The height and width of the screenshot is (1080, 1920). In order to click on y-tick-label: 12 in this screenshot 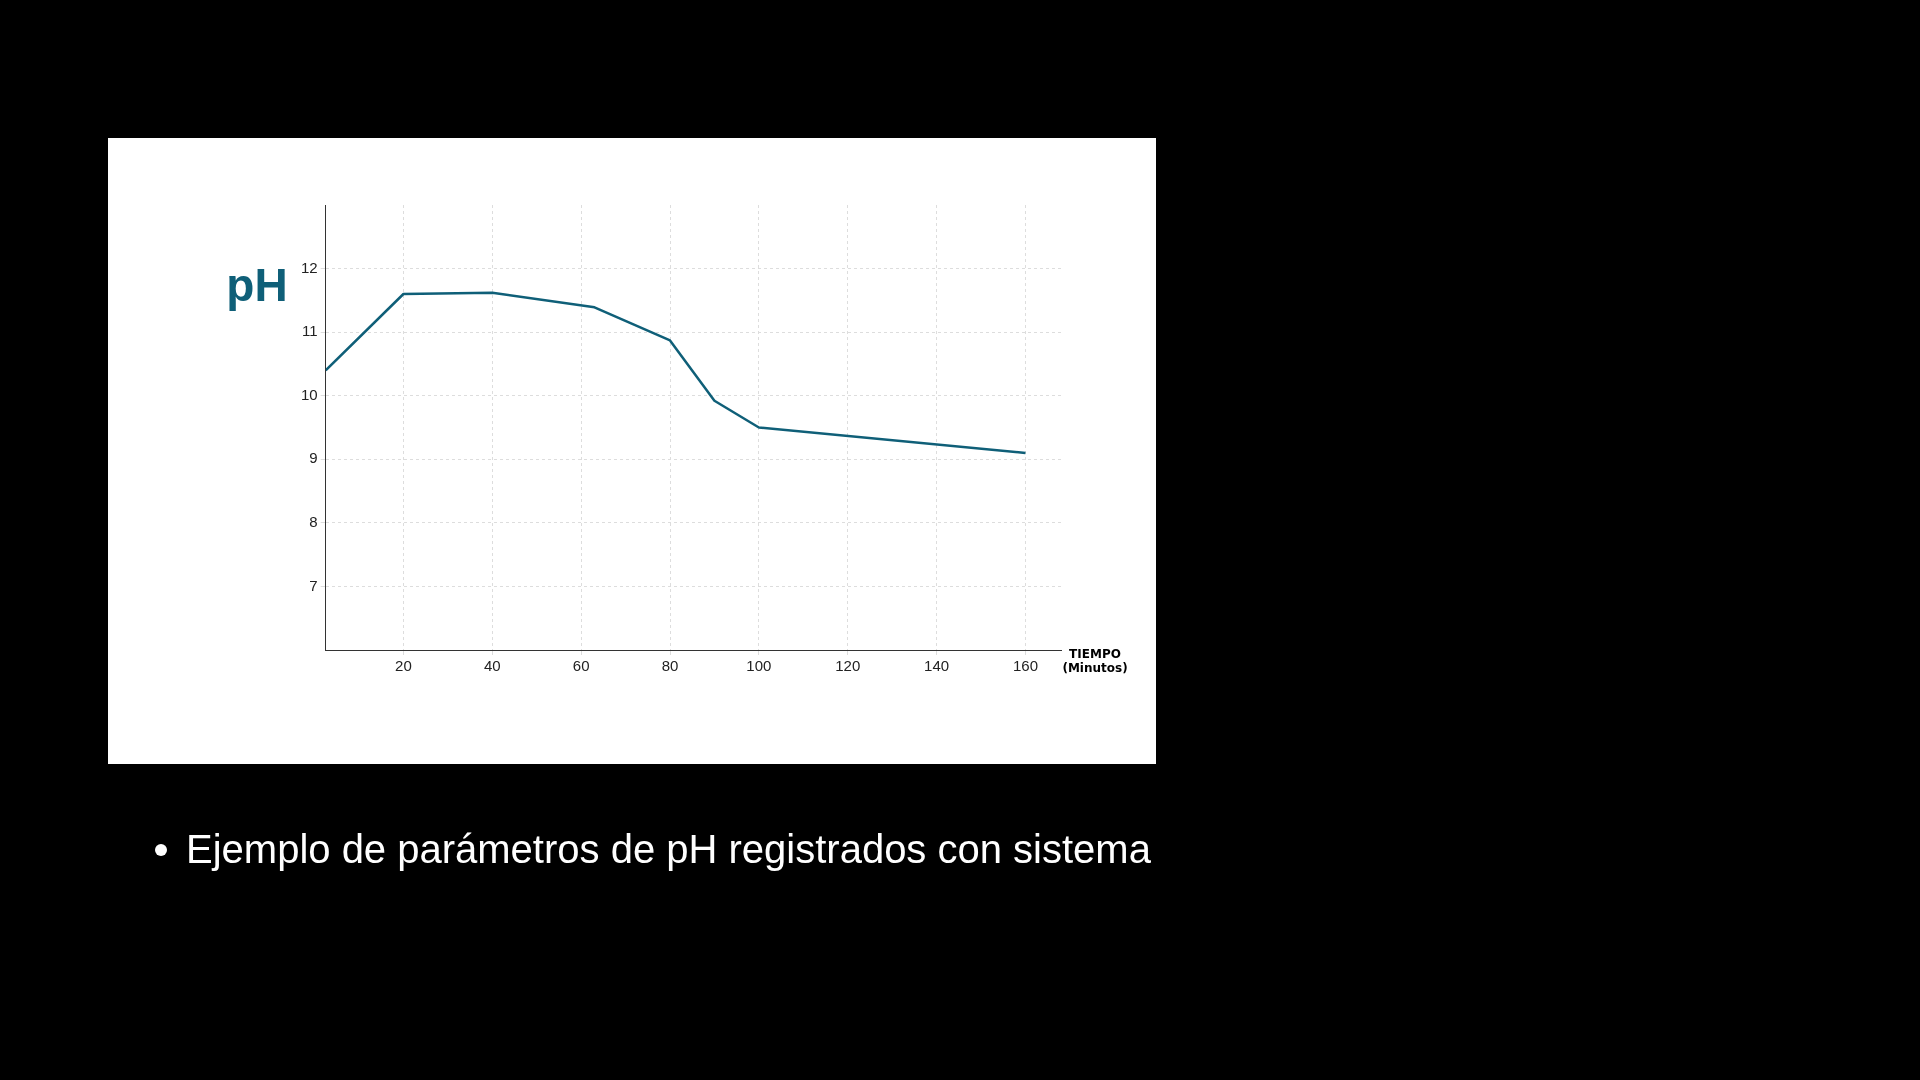, I will do `click(309, 267)`.